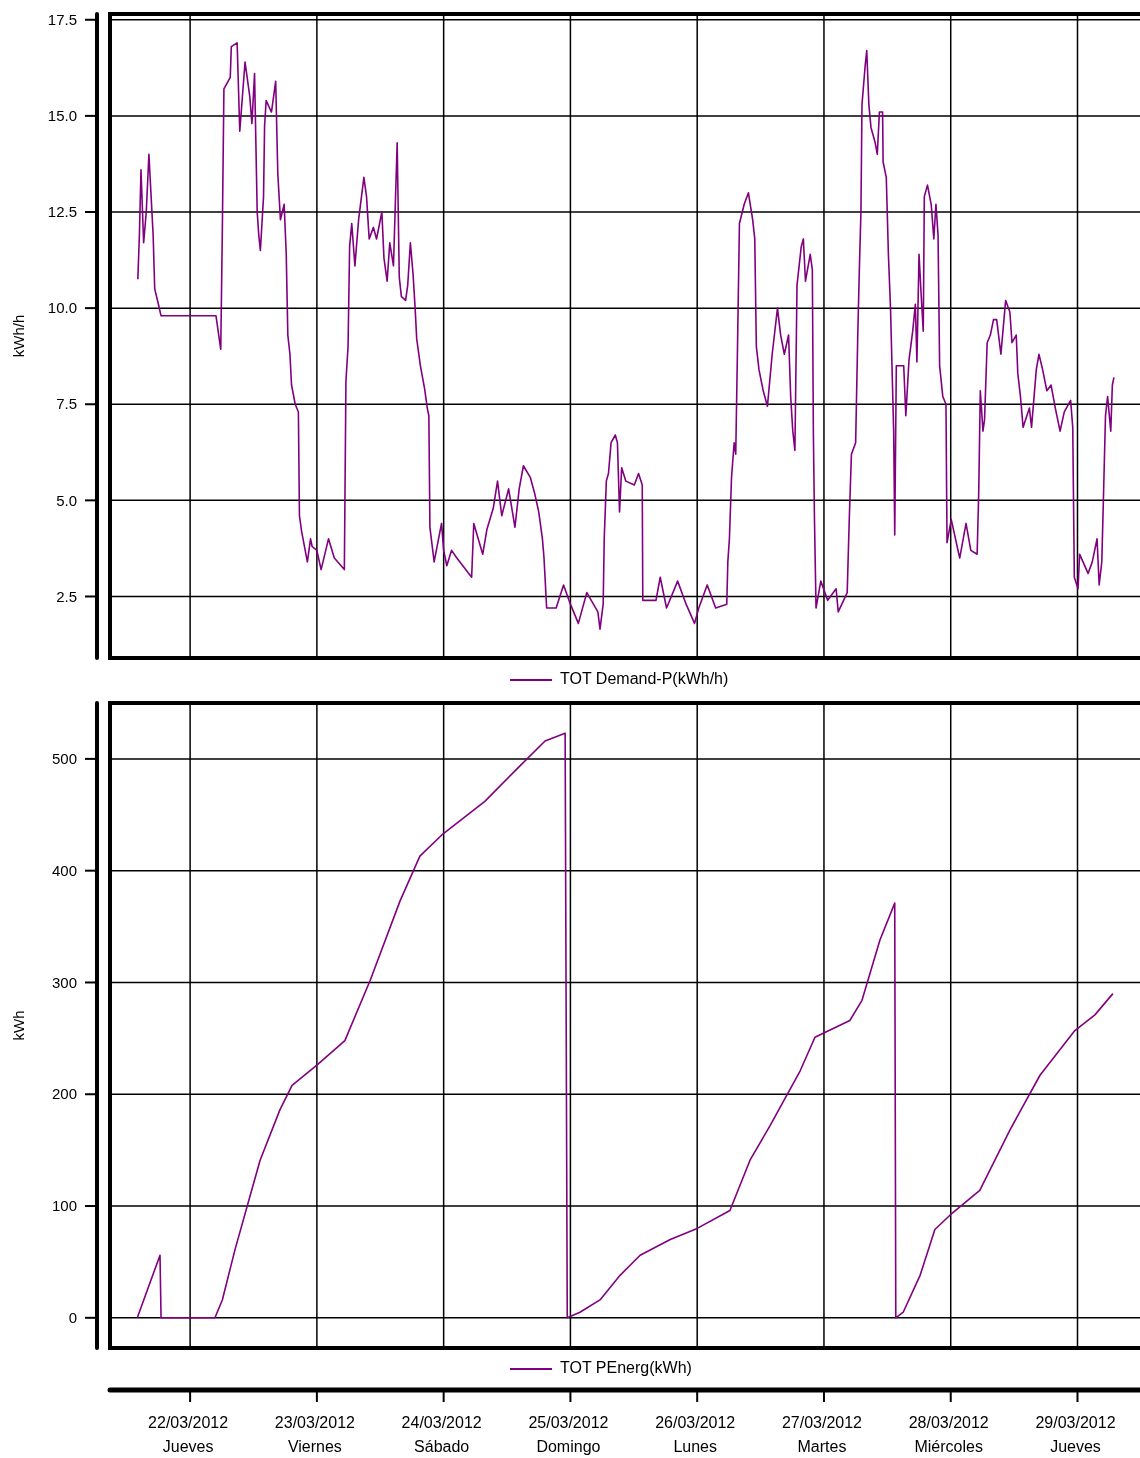 The image size is (1140, 1458). I want to click on y-tick-label: 300, so click(64, 982).